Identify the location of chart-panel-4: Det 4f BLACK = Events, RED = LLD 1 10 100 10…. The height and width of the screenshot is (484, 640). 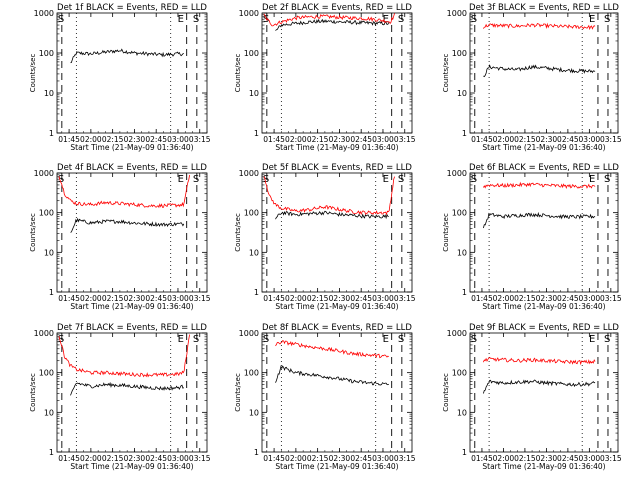
(120, 237).